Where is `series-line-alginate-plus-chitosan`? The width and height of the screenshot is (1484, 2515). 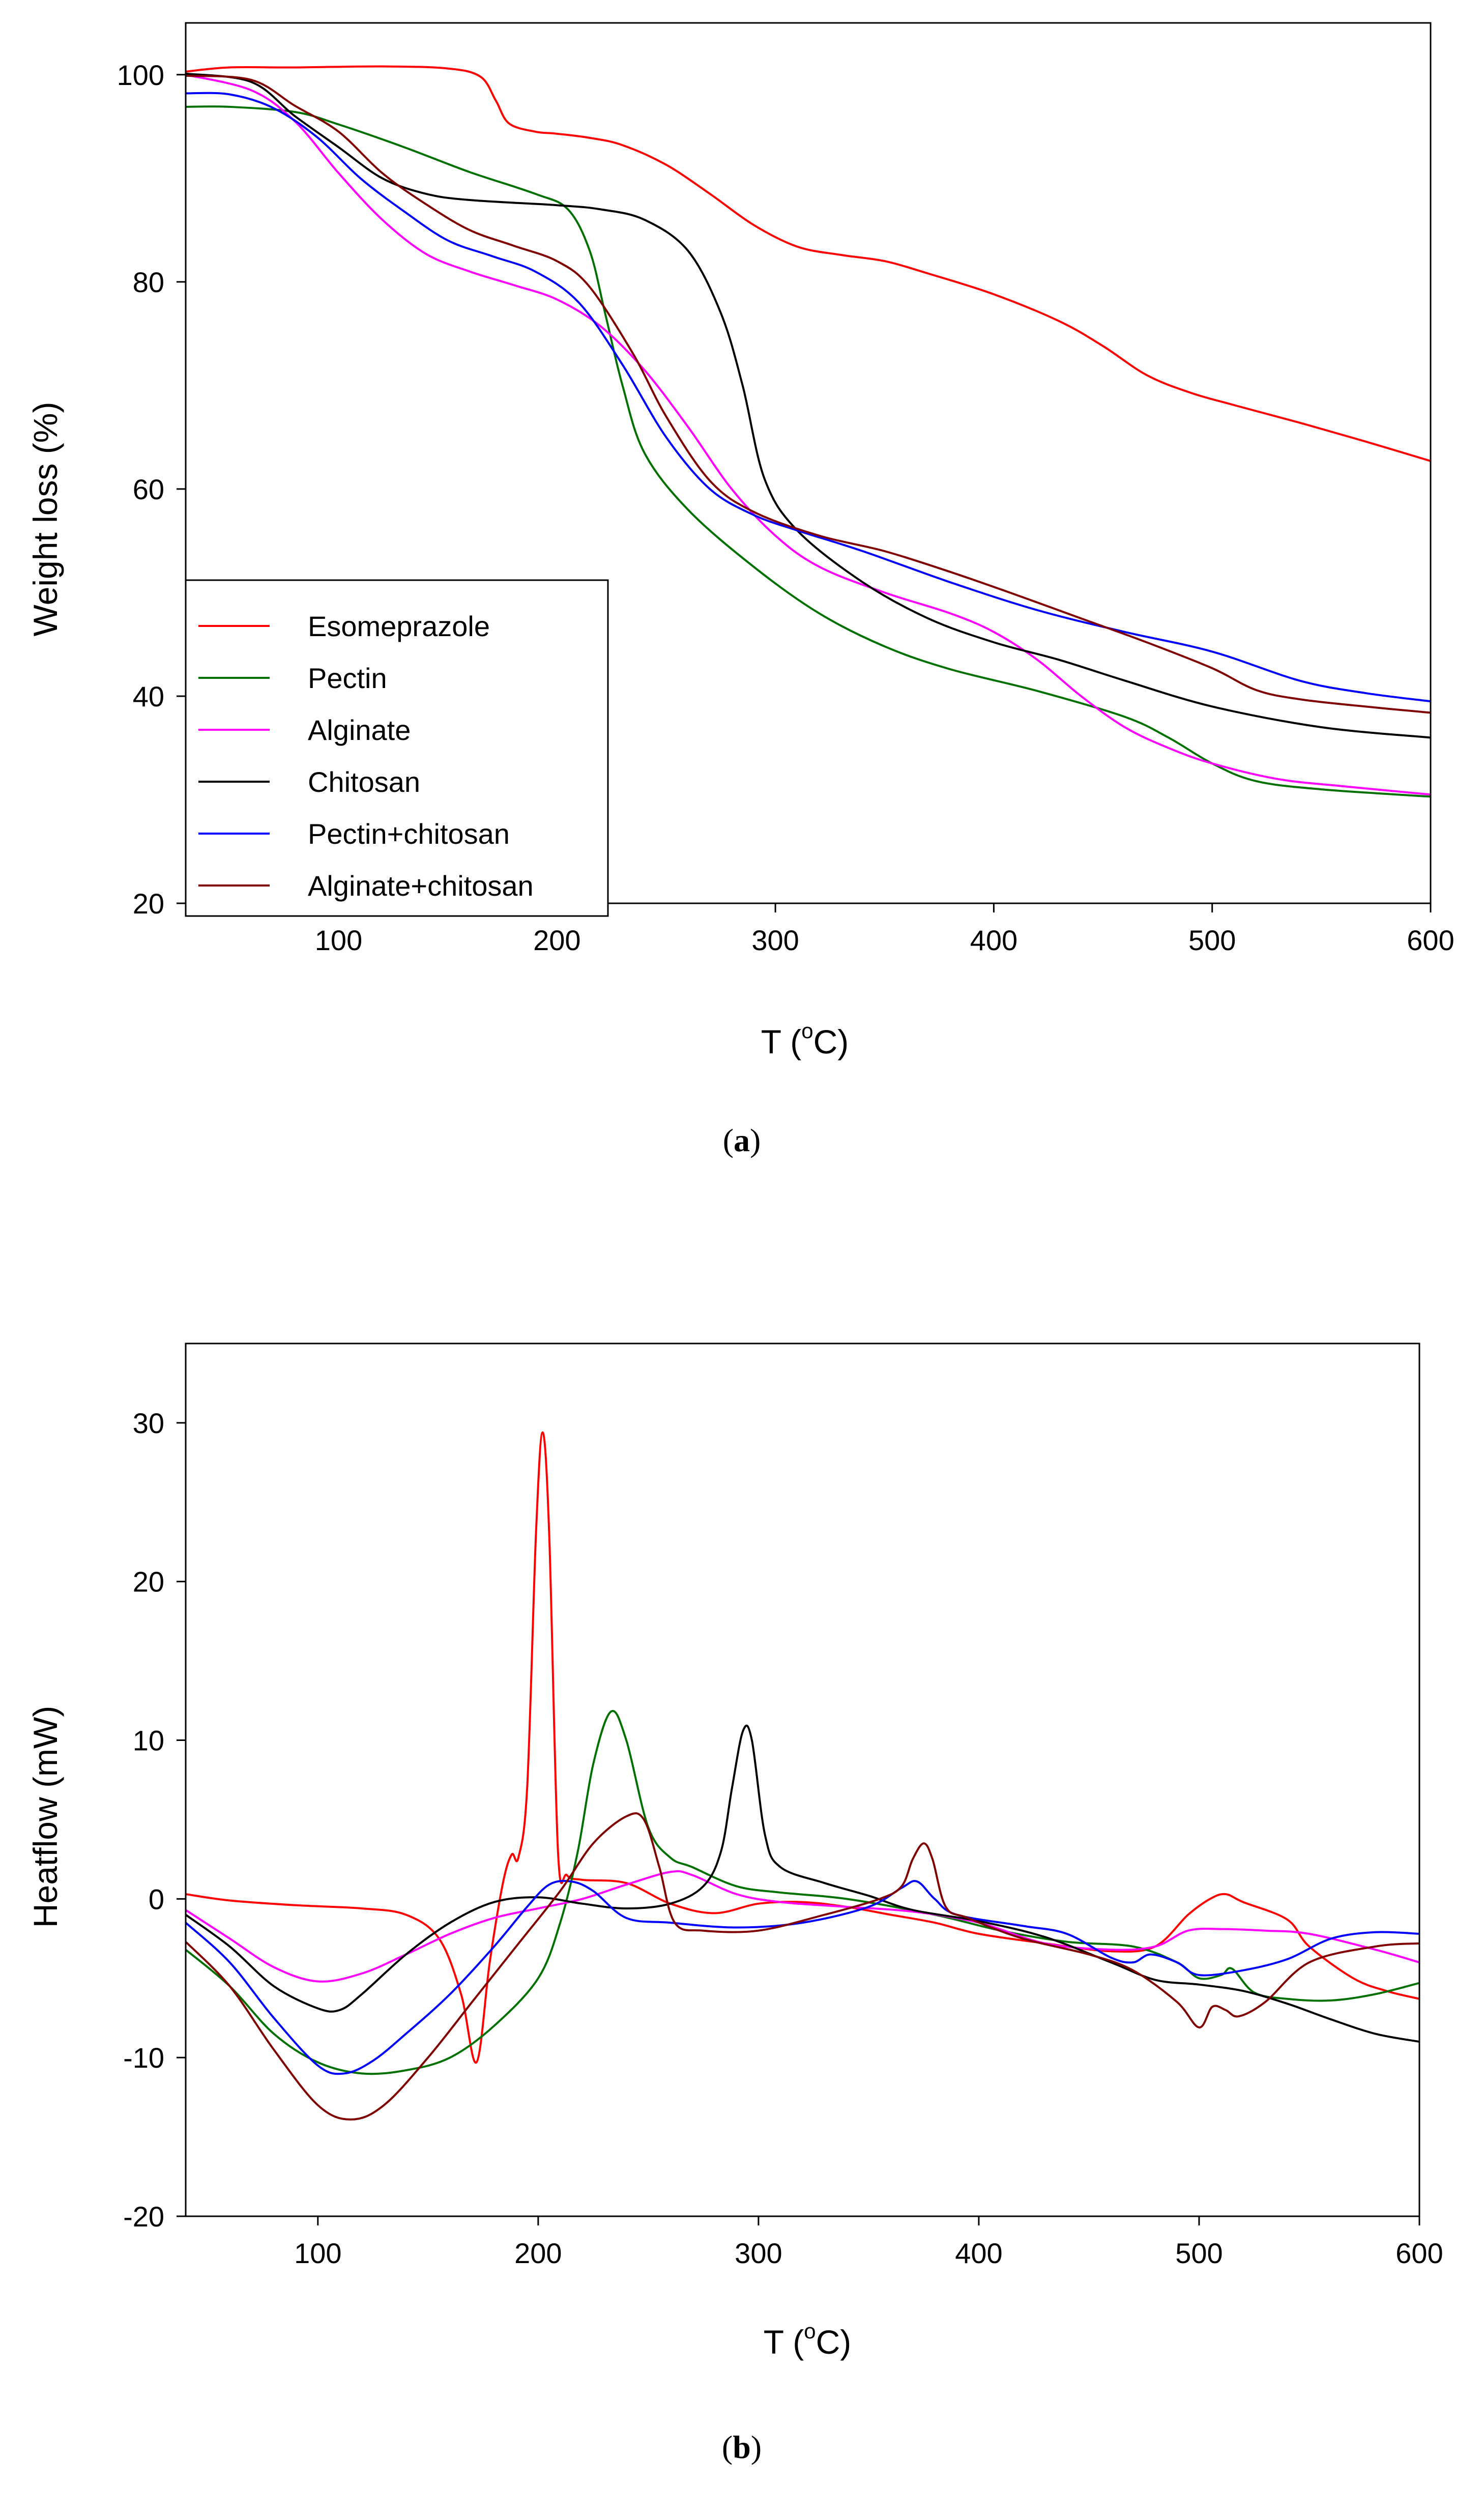
series-line-alginate-plus-chitosan is located at coordinates (802, 1966).